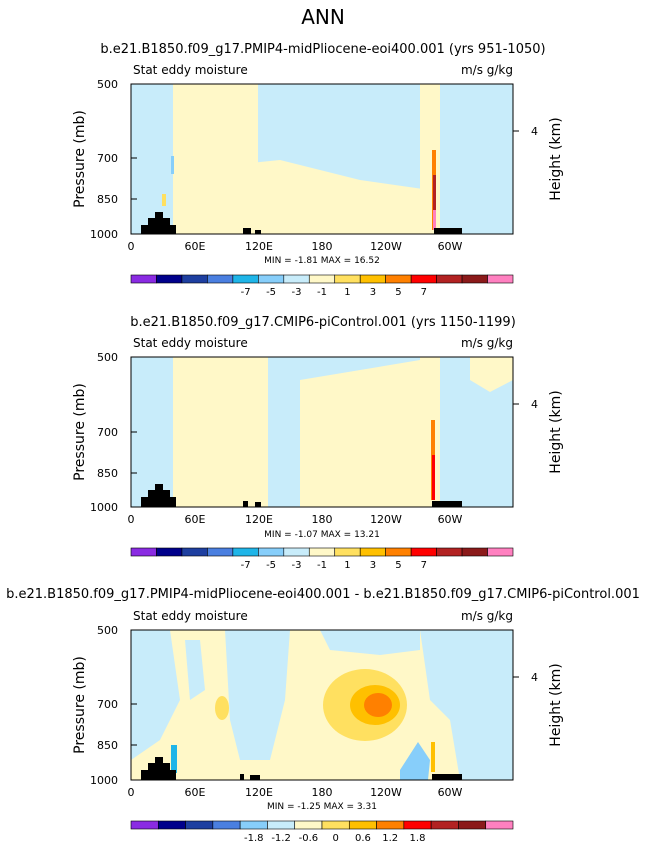  What do you see at coordinates (107, 630) in the screenshot?
I see `panel-3-ytick: 500` at bounding box center [107, 630].